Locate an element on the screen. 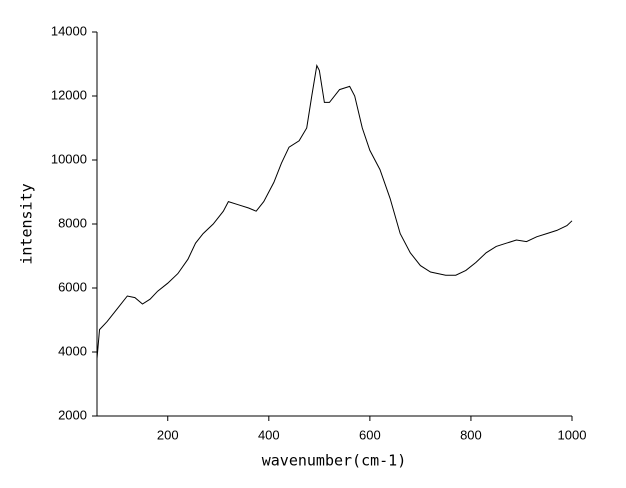 This screenshot has height=488, width=626. x-tick-label: 800 is located at coordinates (471, 434).